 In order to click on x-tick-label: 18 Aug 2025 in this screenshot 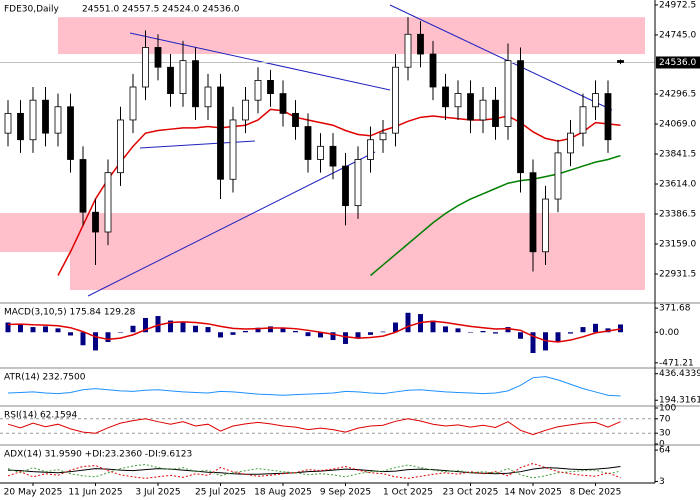, I will do `click(283, 493)`.